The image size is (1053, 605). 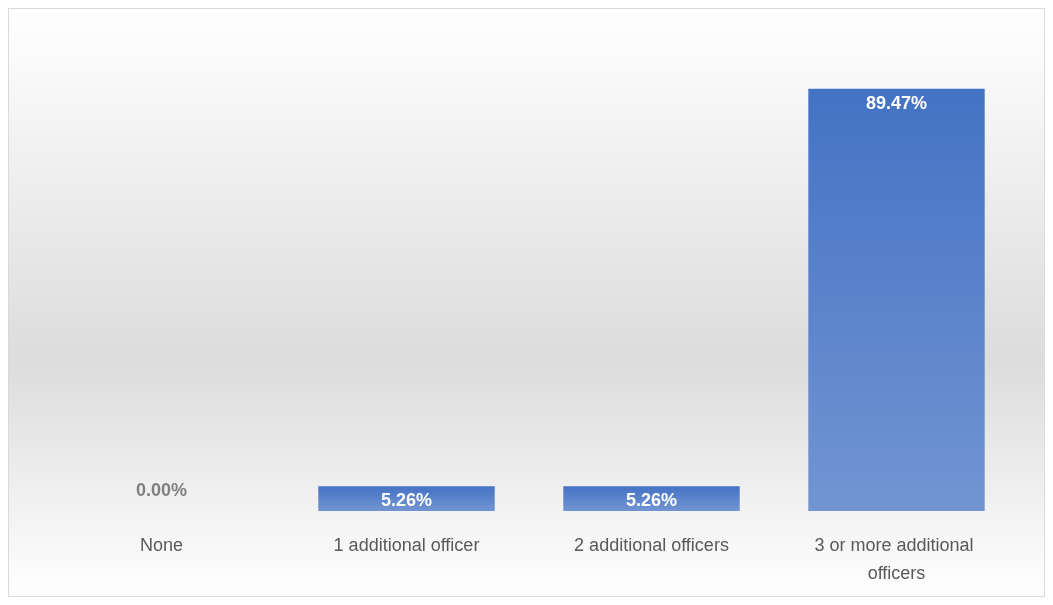 I want to click on x-tick-label: None, so click(x=161, y=545).